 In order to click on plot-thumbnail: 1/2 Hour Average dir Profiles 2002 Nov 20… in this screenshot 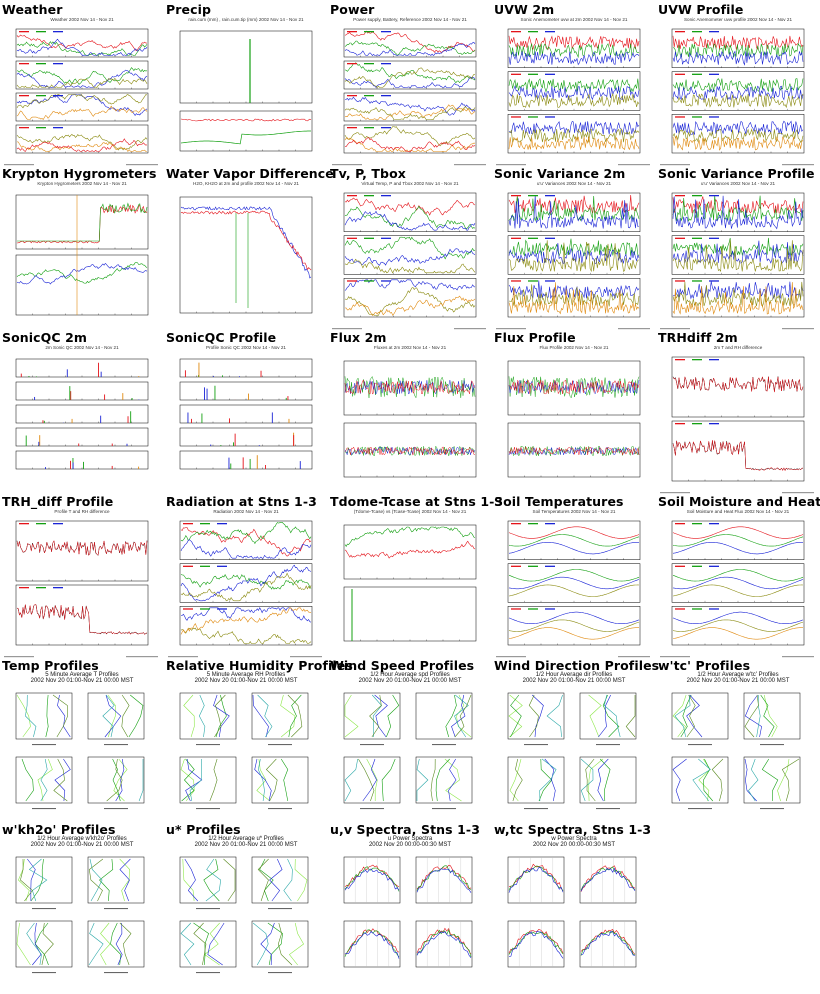, I will do `click(574, 748)`.